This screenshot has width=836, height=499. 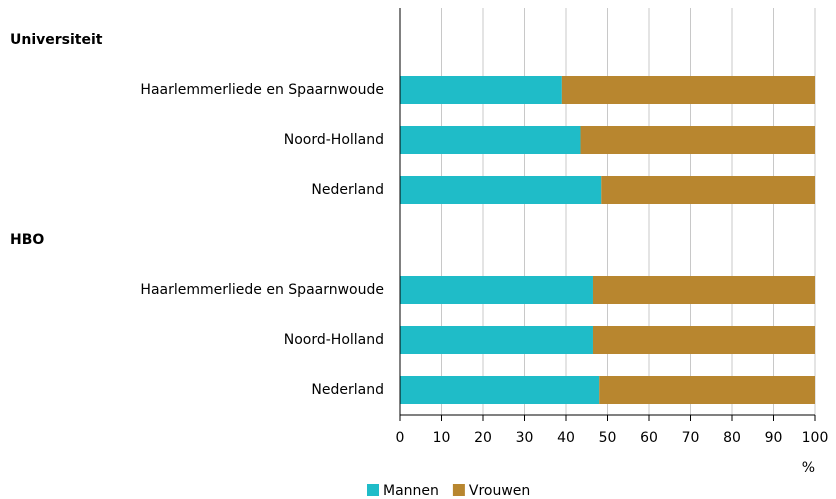 What do you see at coordinates (442, 438) in the screenshot?
I see `x-tick-label: 10` at bounding box center [442, 438].